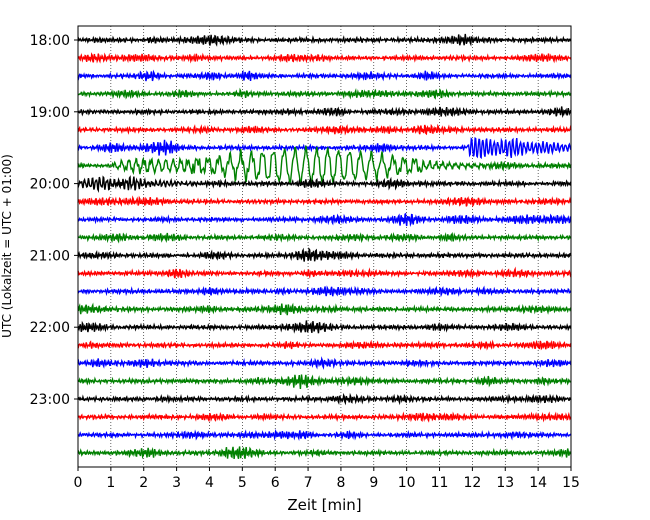  What do you see at coordinates (54, 220) in the screenshot?
I see `y-axis-ticks: 18:00 19:00 20:00 21:00 22:00 23:00` at bounding box center [54, 220].